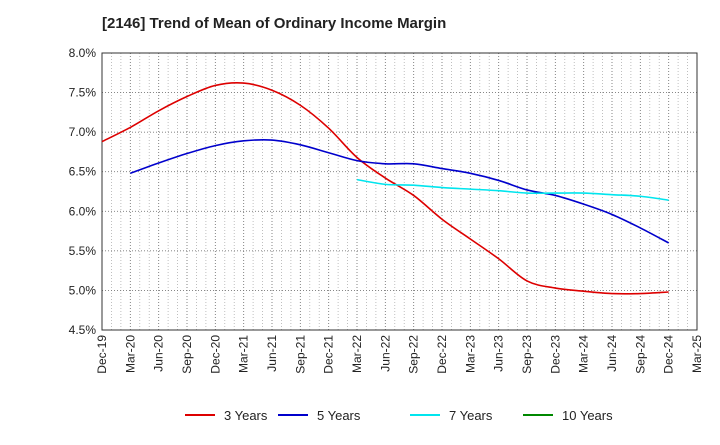 The width and height of the screenshot is (720, 445). Describe the element at coordinates (329, 354) in the screenshot. I see `x-tick-label: Dec-21` at that location.